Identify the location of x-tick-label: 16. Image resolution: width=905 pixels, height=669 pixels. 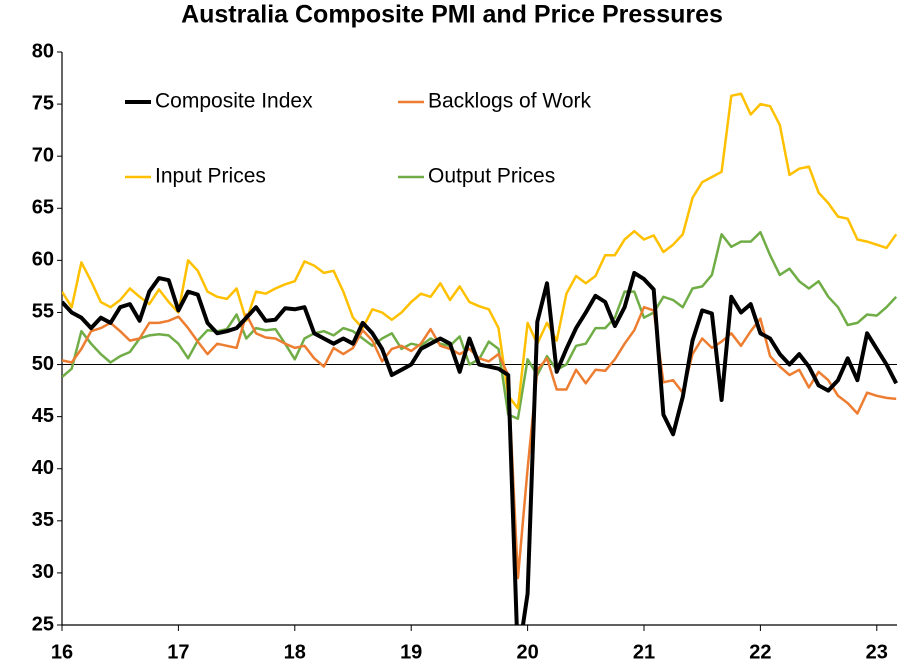
(62, 652).